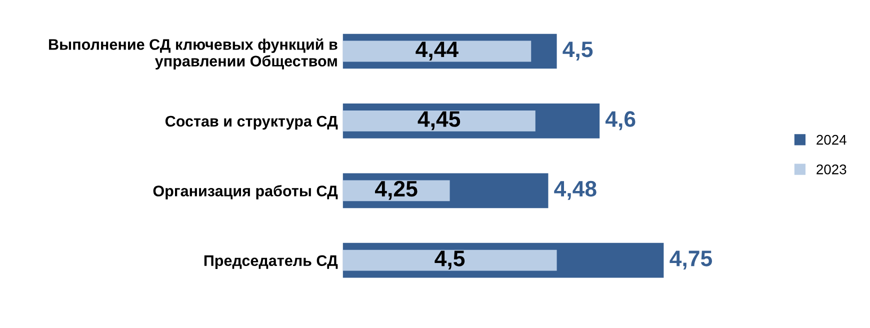 Image resolution: width=870 pixels, height=328 pixels. What do you see at coordinates (437, 51) in the screenshot?
I see `data-label: 4,44` at bounding box center [437, 51].